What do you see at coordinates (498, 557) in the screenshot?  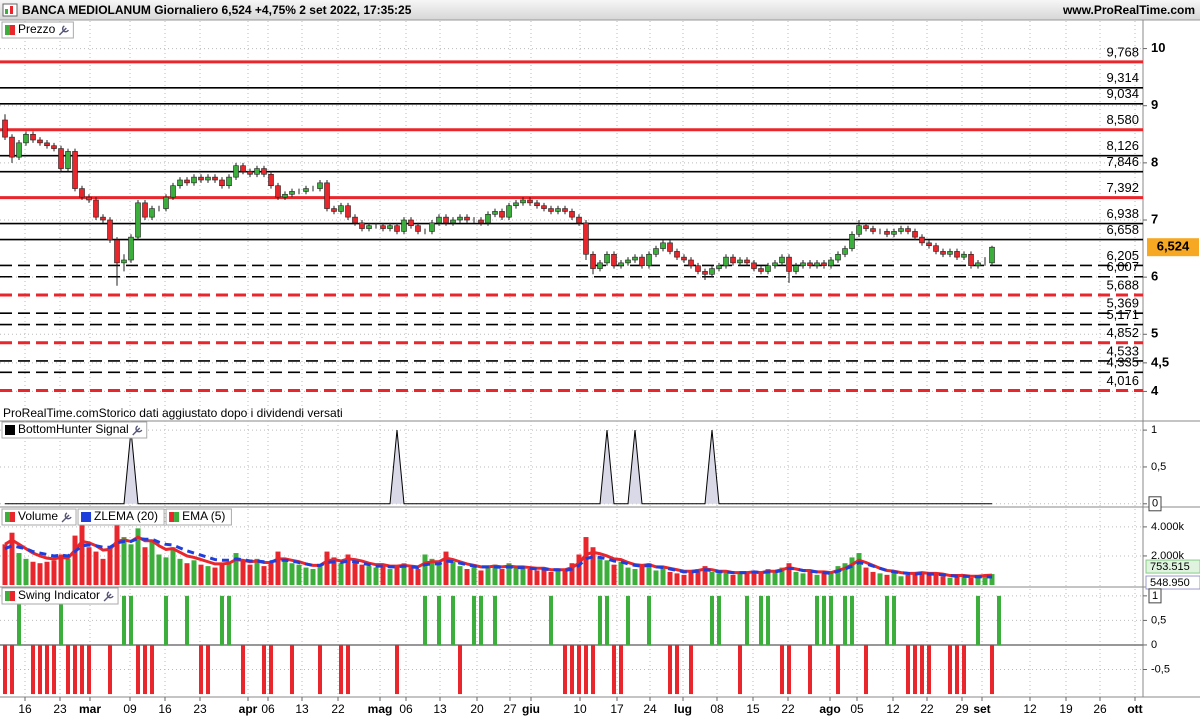 I see `volume-average-line` at bounding box center [498, 557].